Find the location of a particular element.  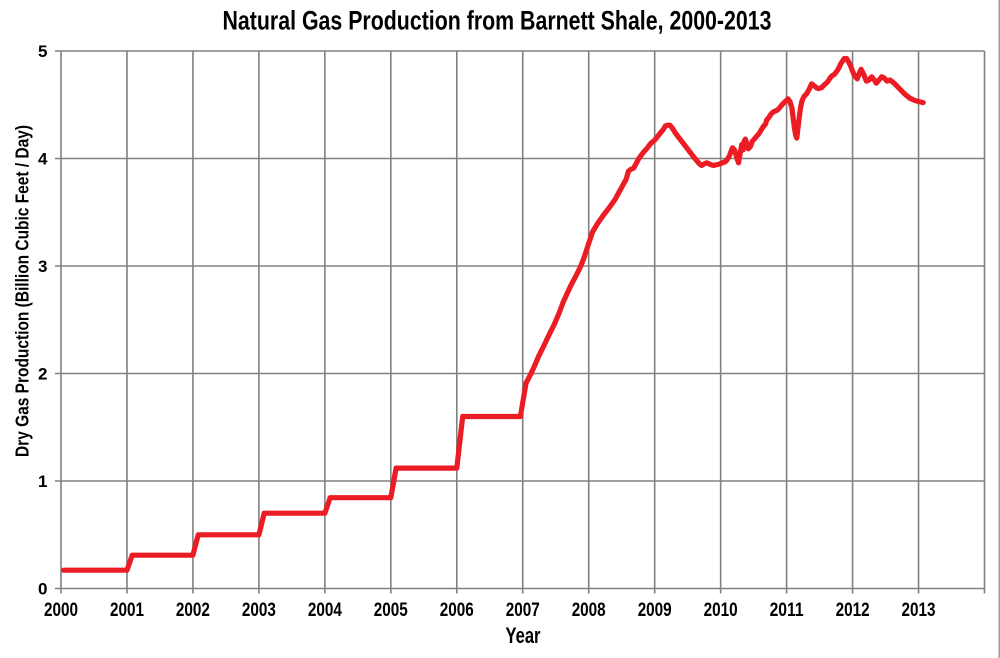

svg-text: Year is located at coordinates (523, 635).